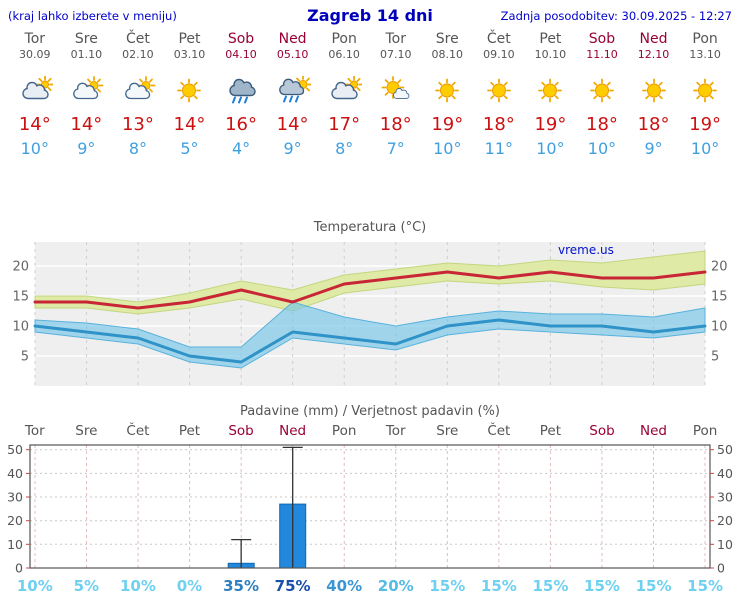 The width and height of the screenshot is (740, 600). I want to click on page-title: Zagreb 14 dni, so click(370, 15).